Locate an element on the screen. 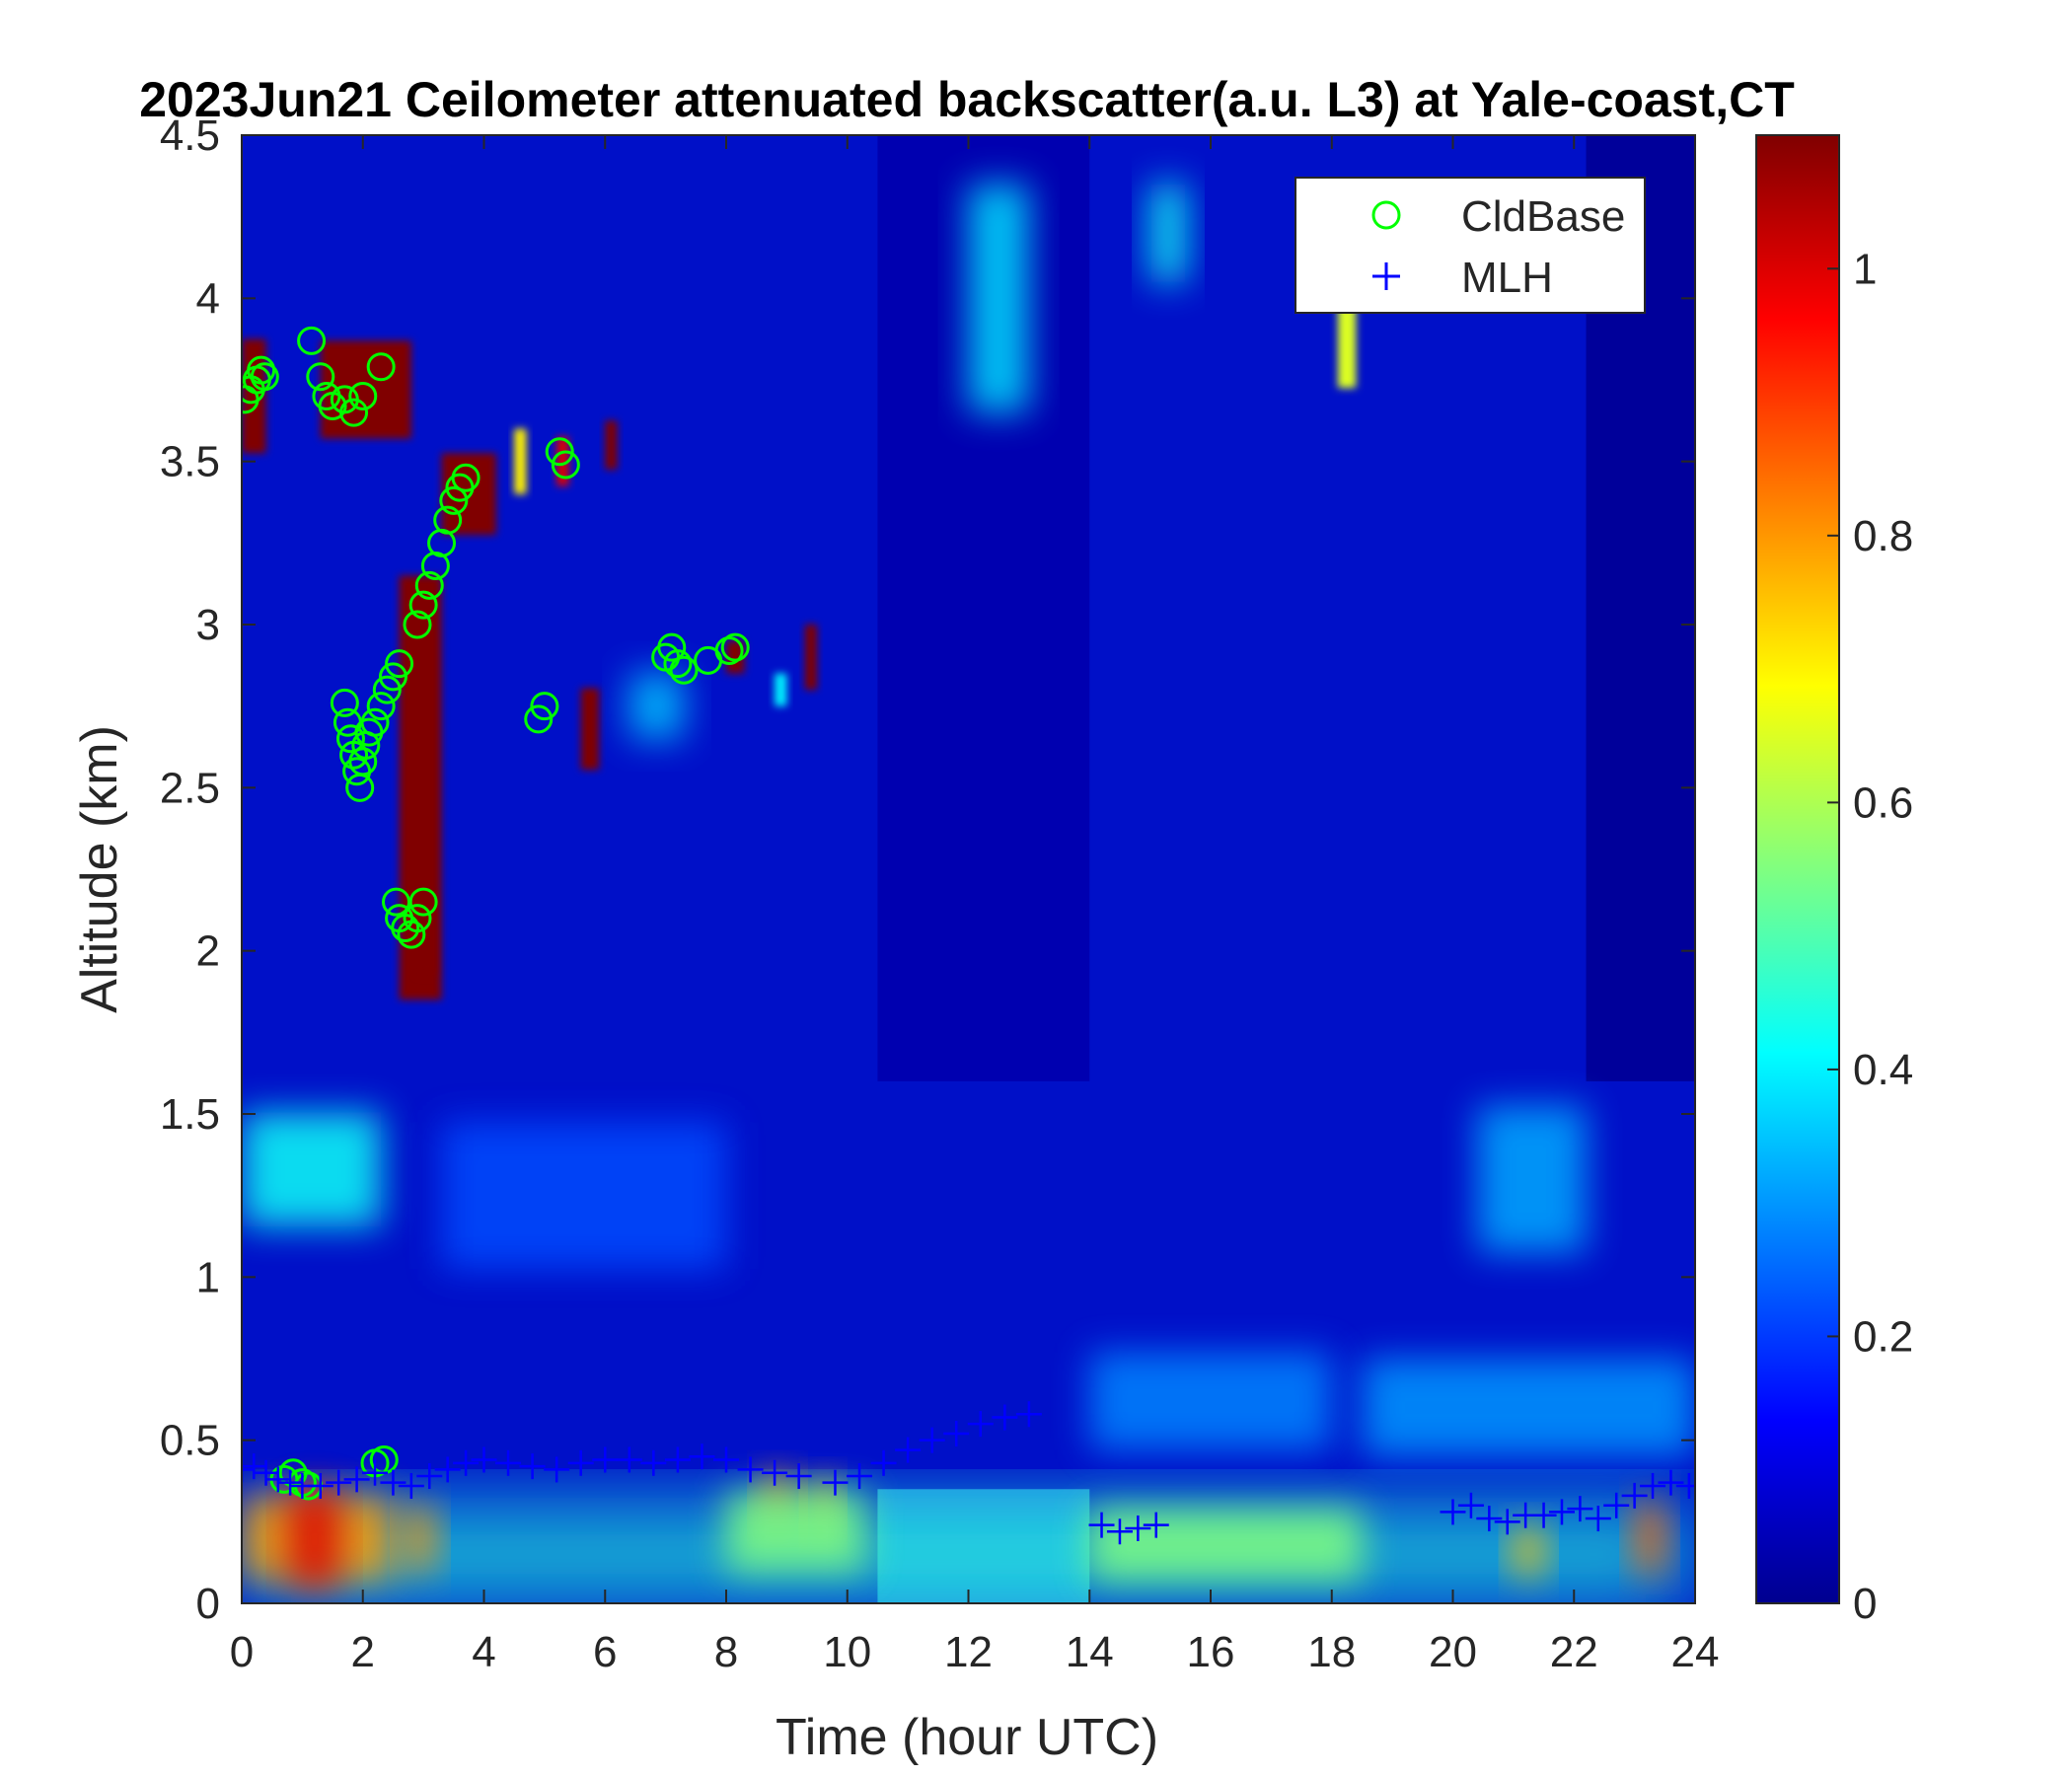 The height and width of the screenshot is (1776, 2072). legend-label-cldbase: CldBase is located at coordinates (1543, 217).